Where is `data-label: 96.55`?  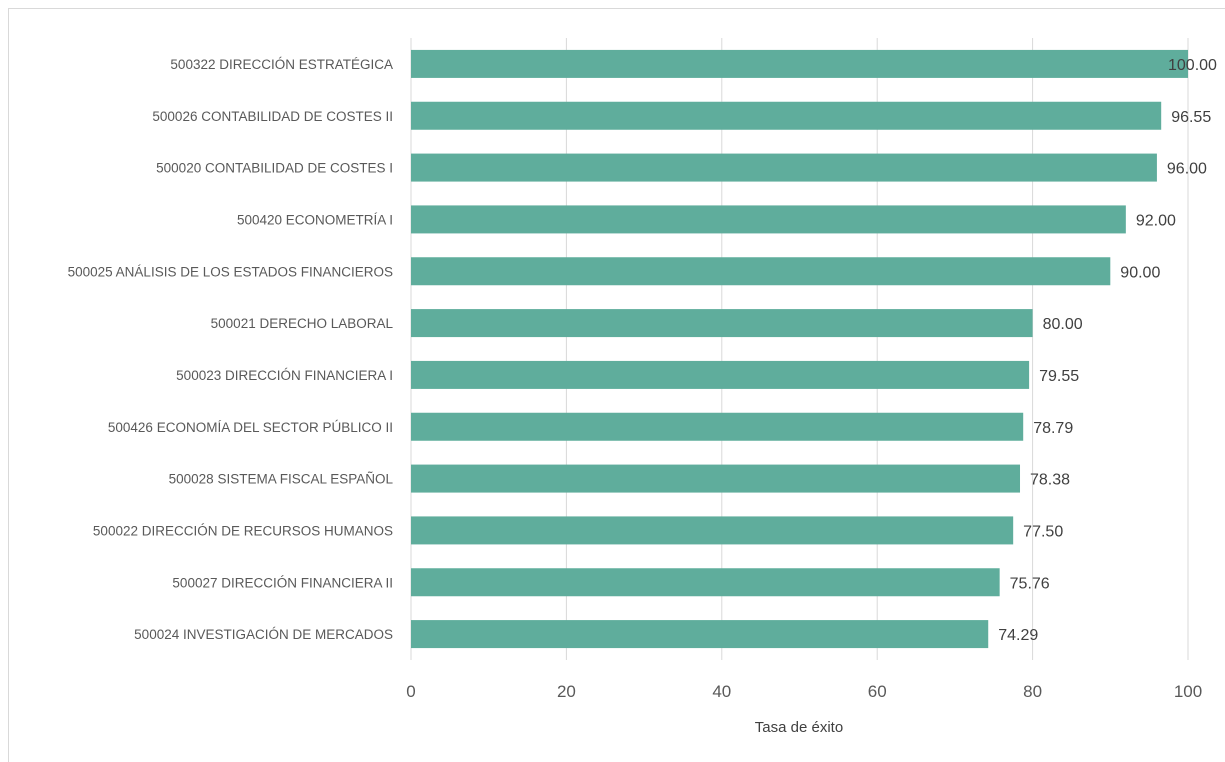
data-label: 96.55 is located at coordinates (1191, 117).